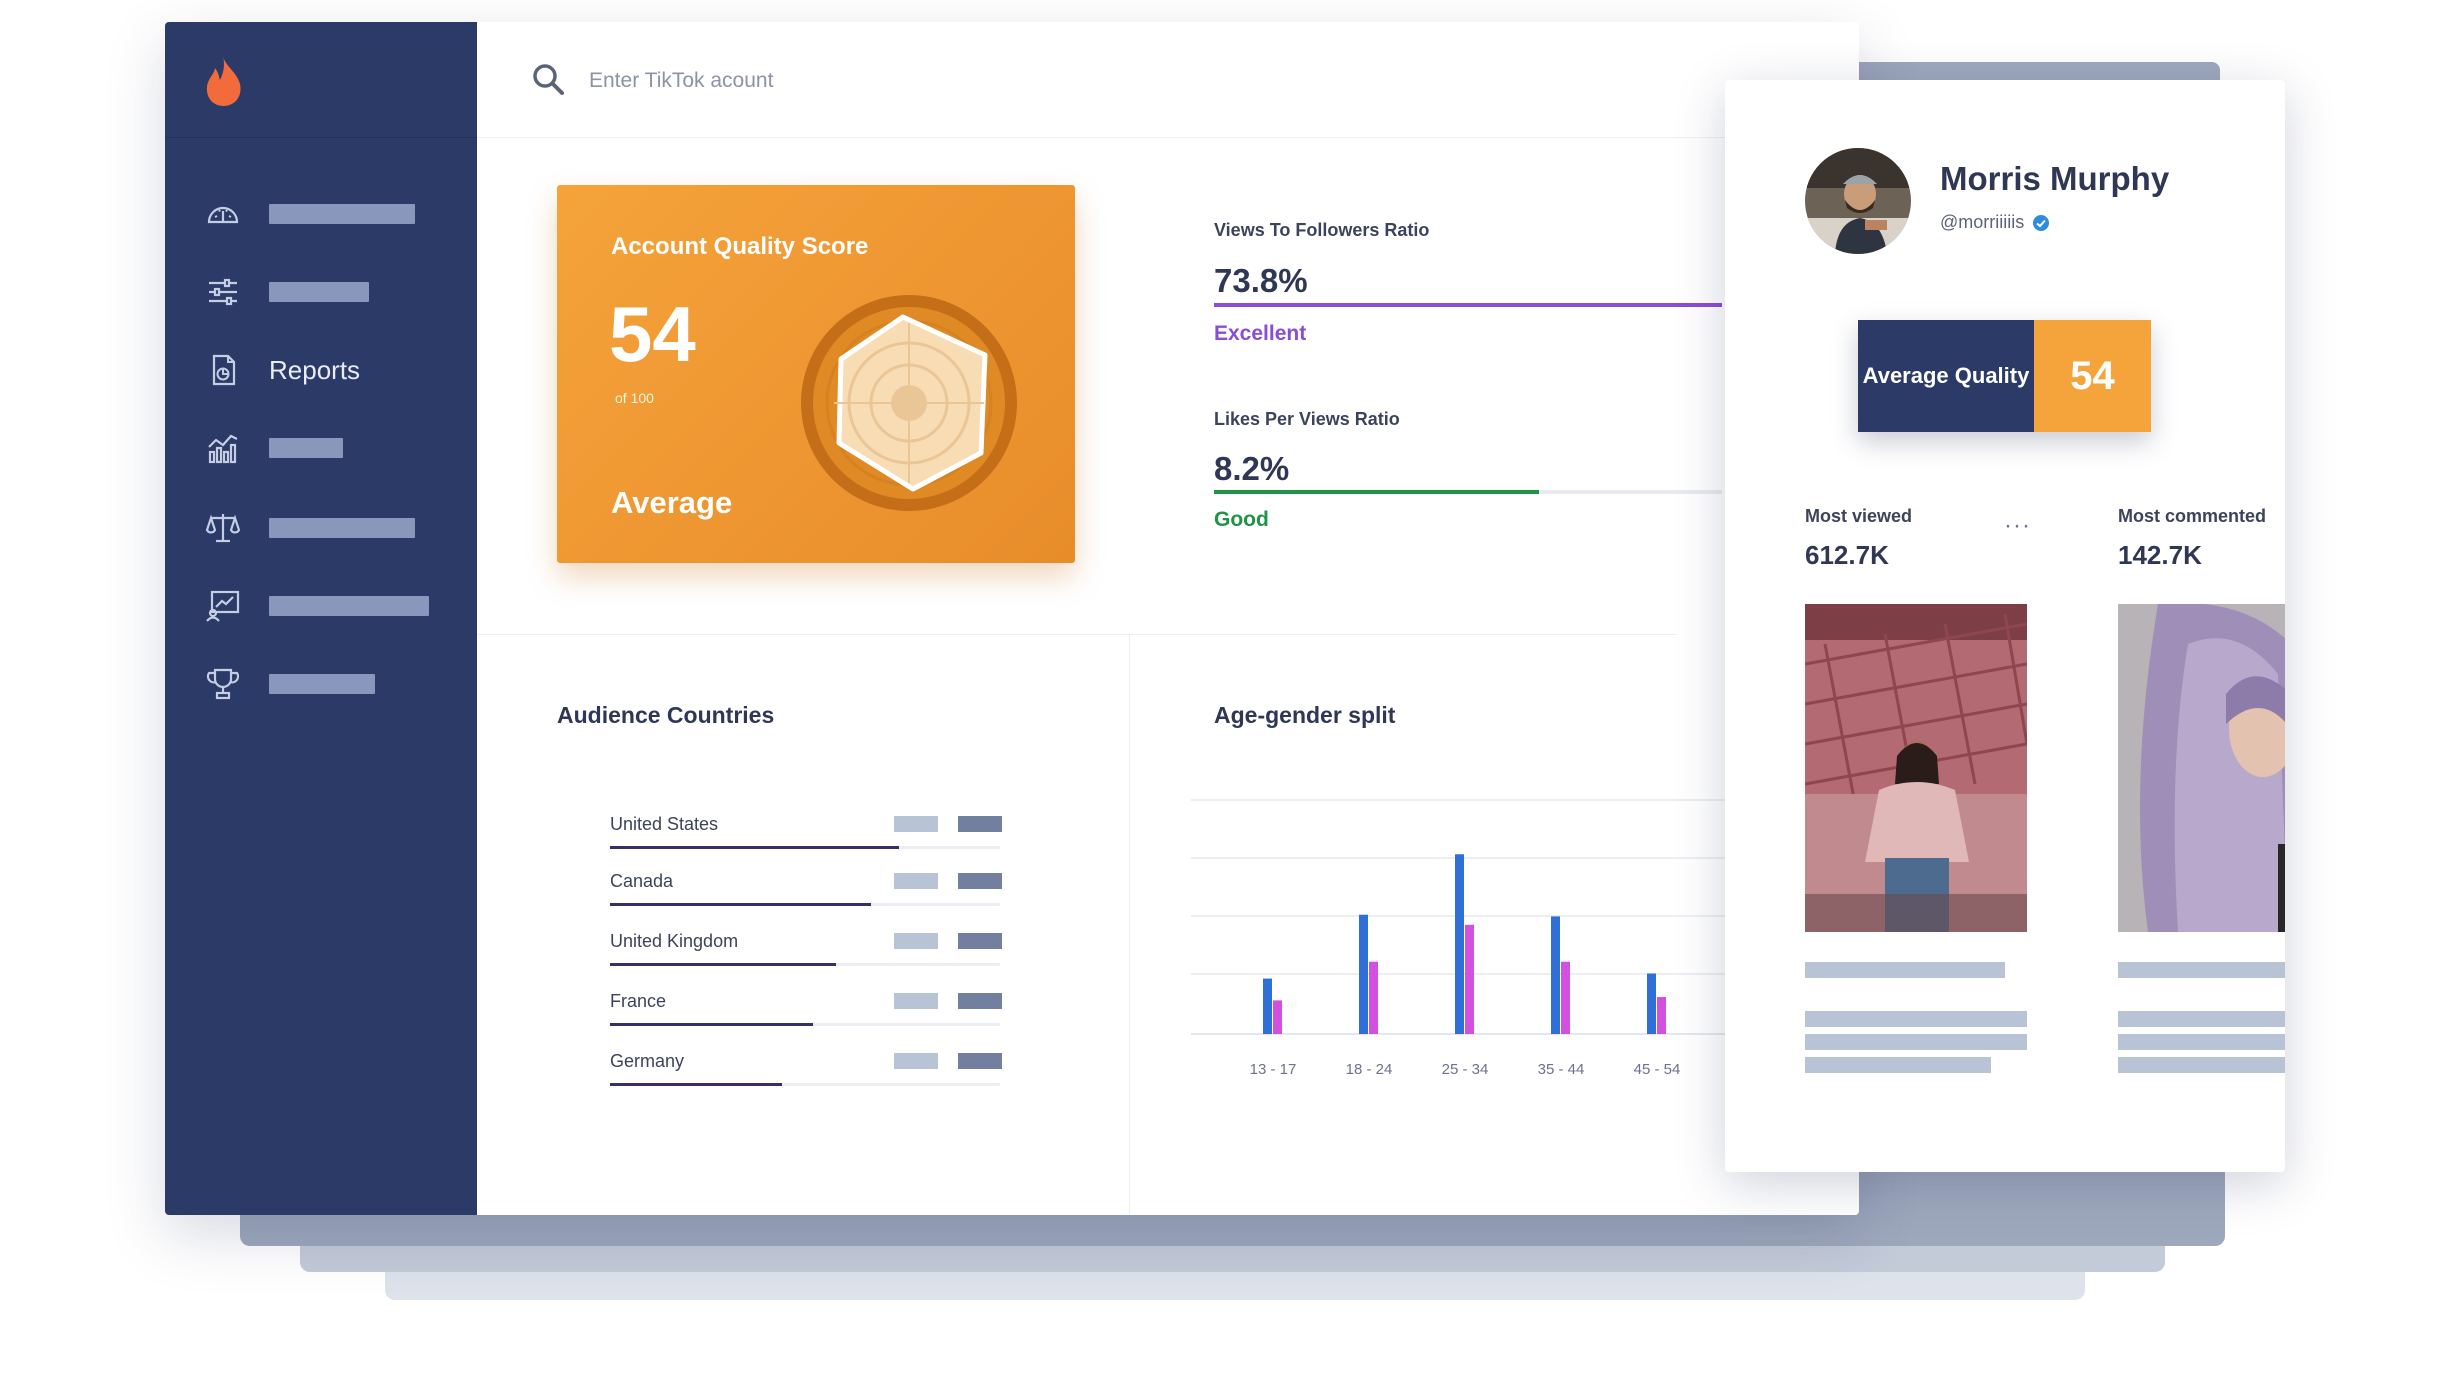 This screenshot has height=1380, width=2446. I want to click on profile-handle-row: @morriiiiis, so click(1995, 222).